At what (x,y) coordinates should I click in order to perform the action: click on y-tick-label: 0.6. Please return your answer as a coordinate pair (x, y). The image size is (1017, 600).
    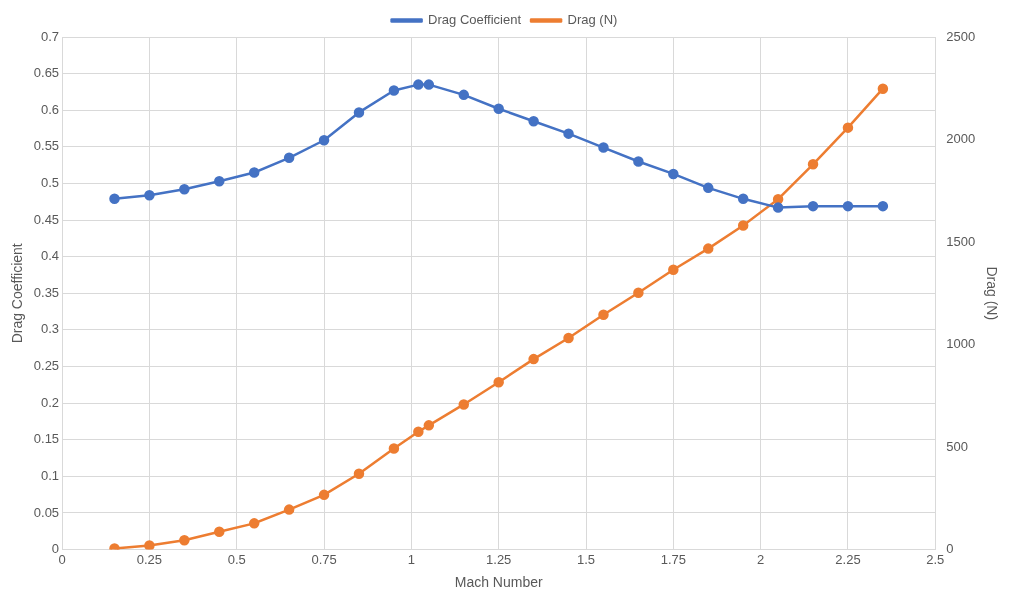
    Looking at the image, I should click on (50, 109).